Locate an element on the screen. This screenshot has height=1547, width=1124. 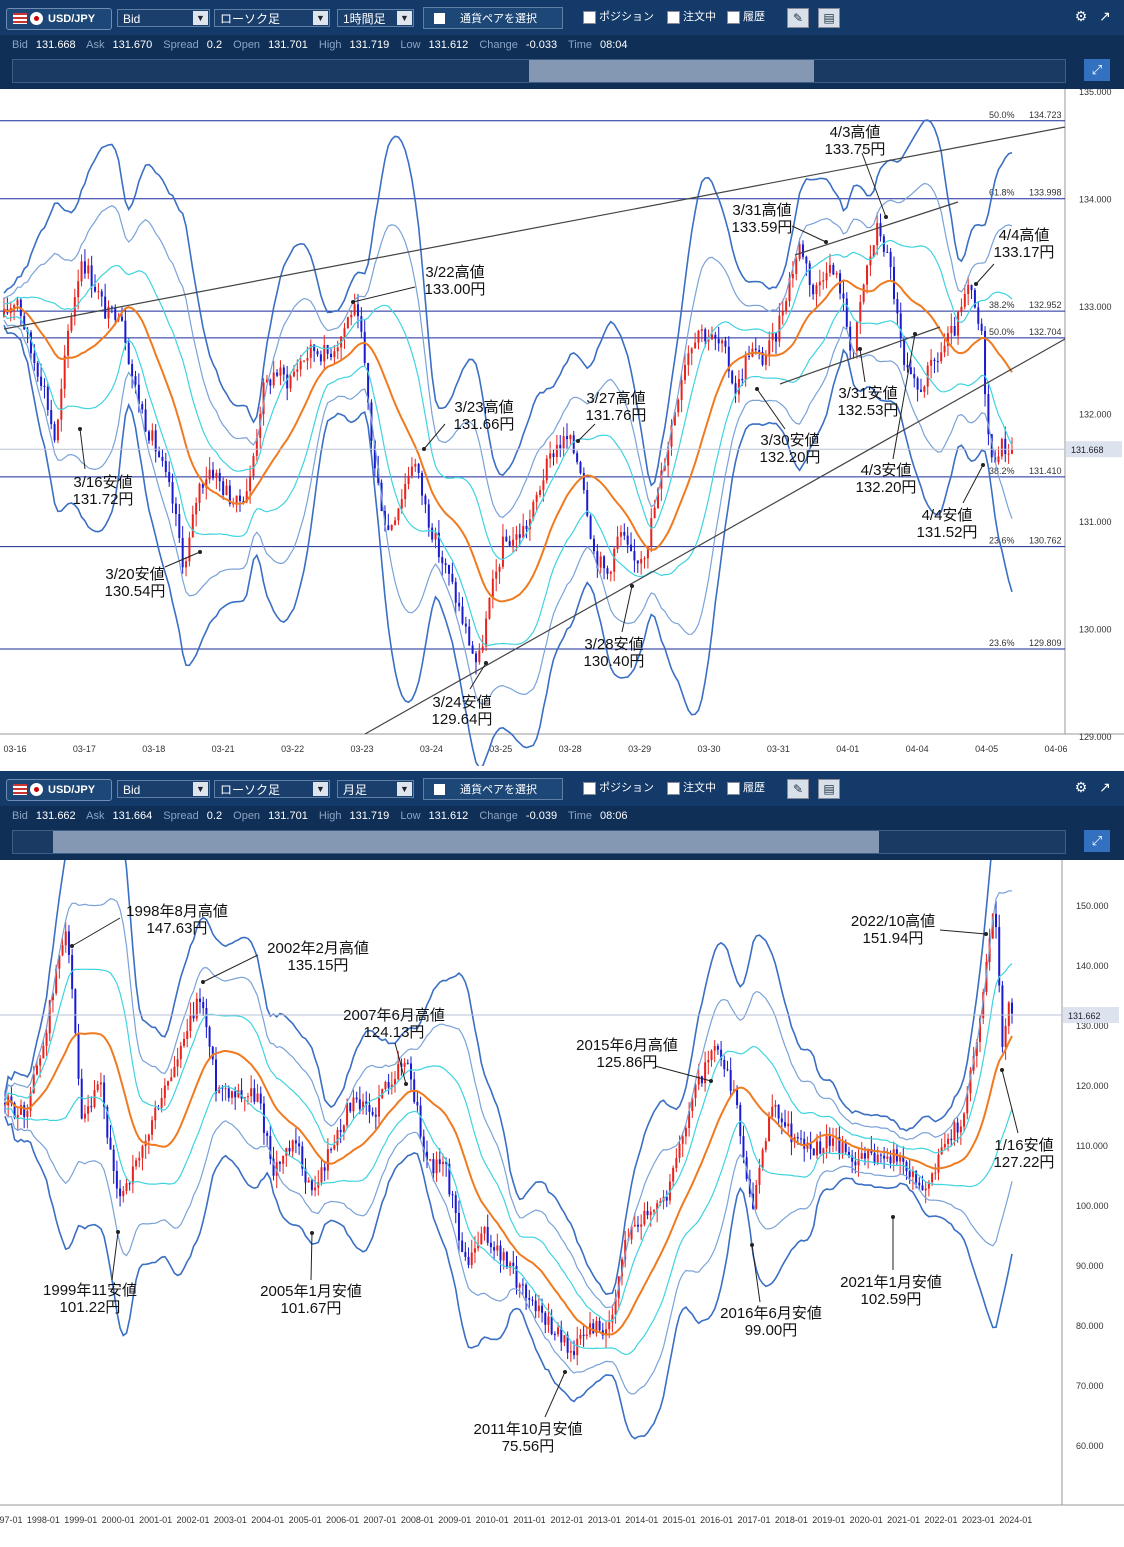
annotation-price: 131.76円 is located at coordinates (616, 415).